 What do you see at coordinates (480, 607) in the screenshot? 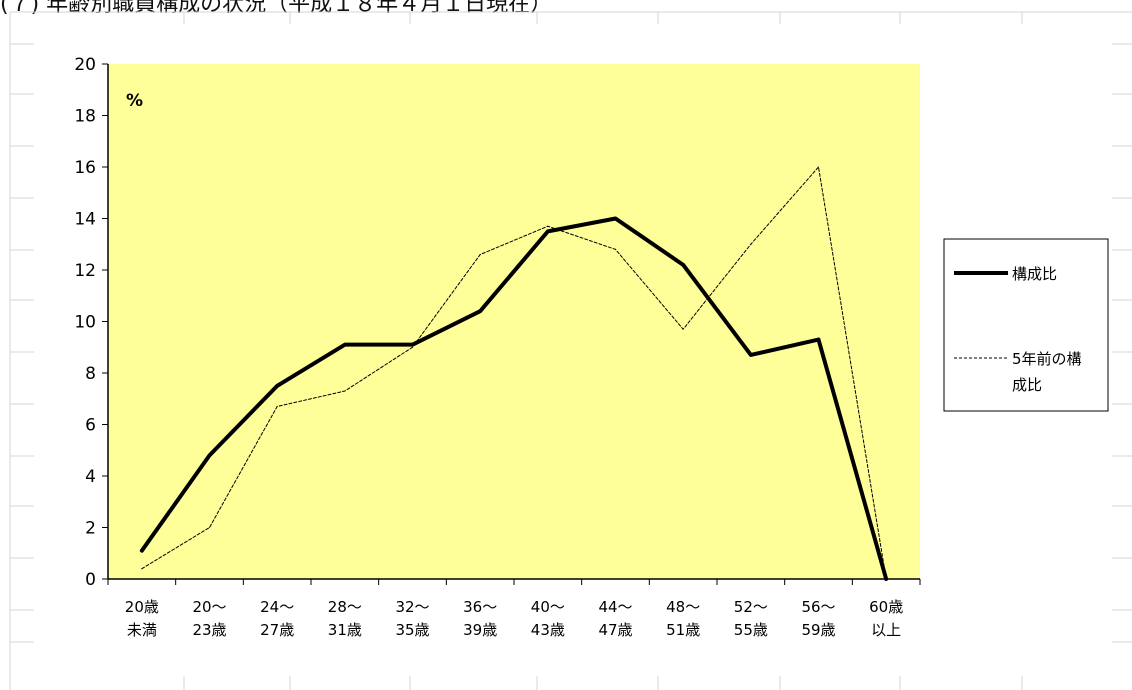
I see `x-tick-label: 36〜` at bounding box center [480, 607].